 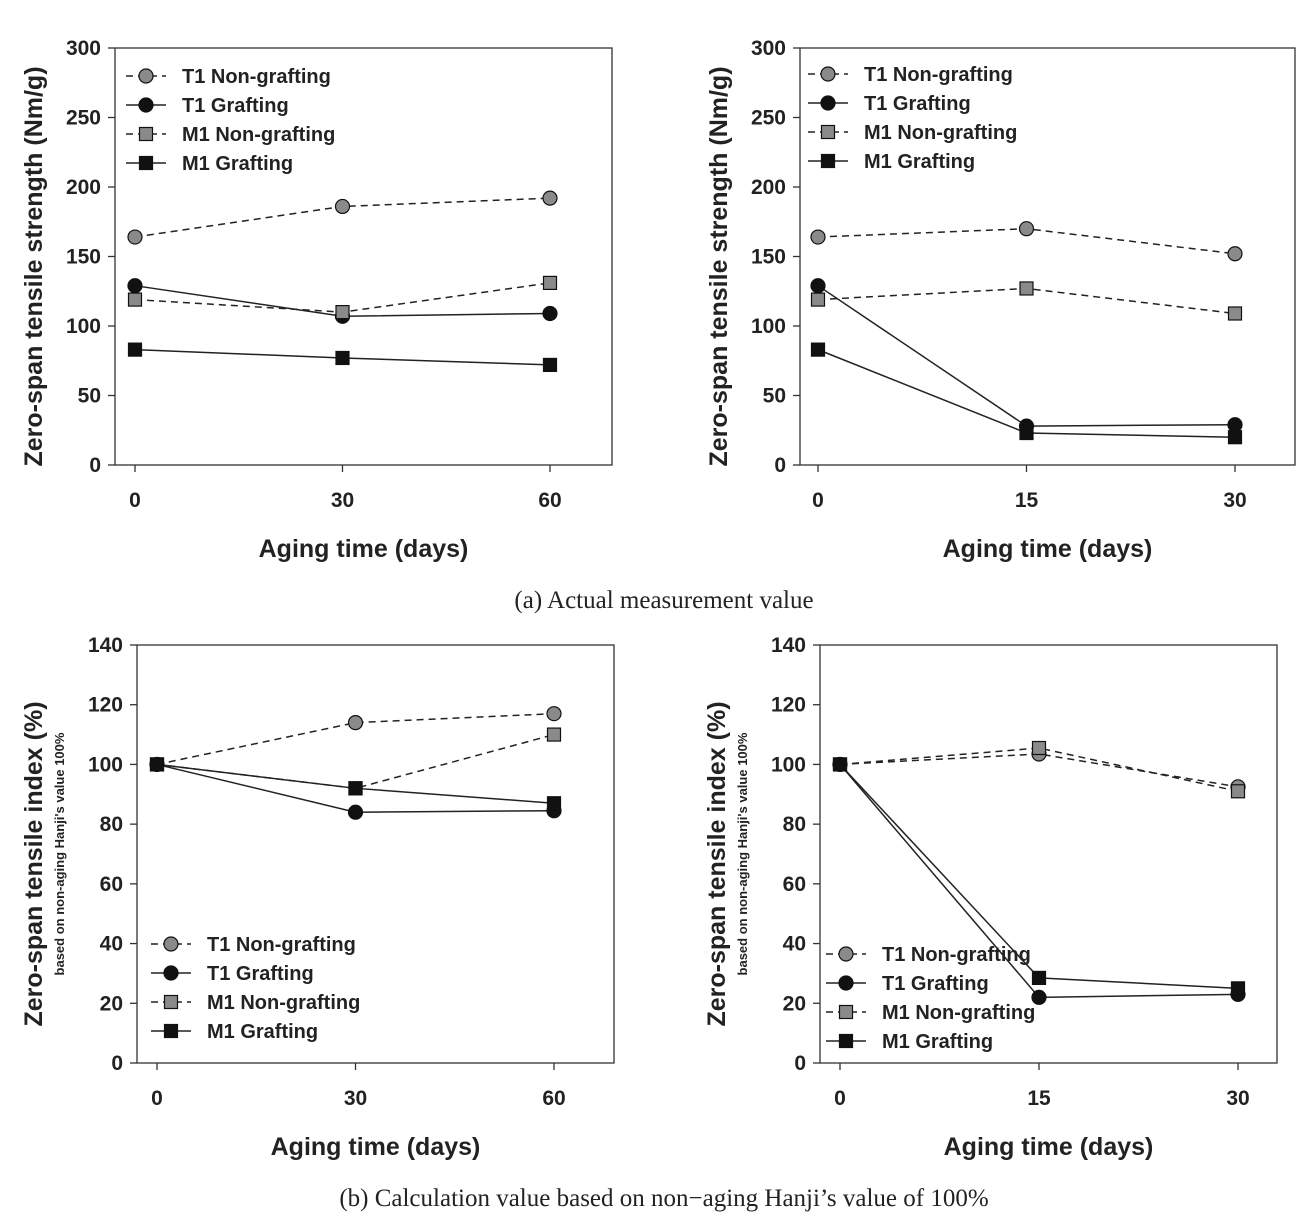 What do you see at coordinates (553, 1098) in the screenshot?
I see `x-tick-label: 60` at bounding box center [553, 1098].